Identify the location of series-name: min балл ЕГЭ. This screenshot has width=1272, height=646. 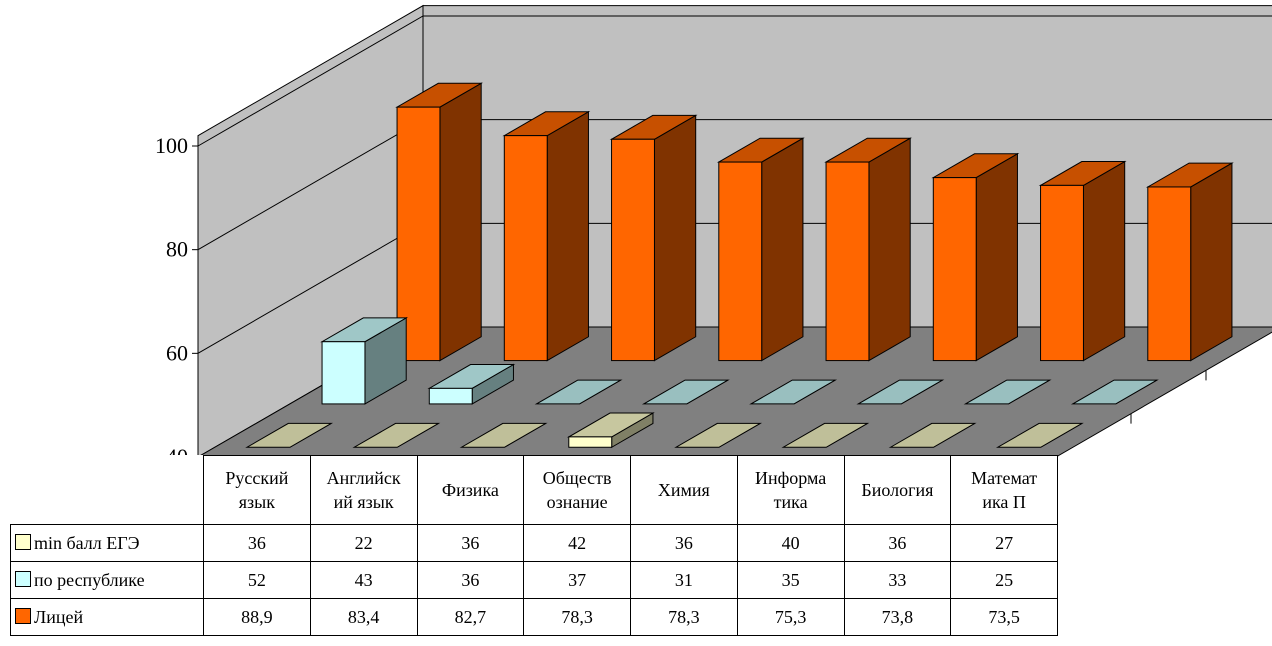
(87, 542).